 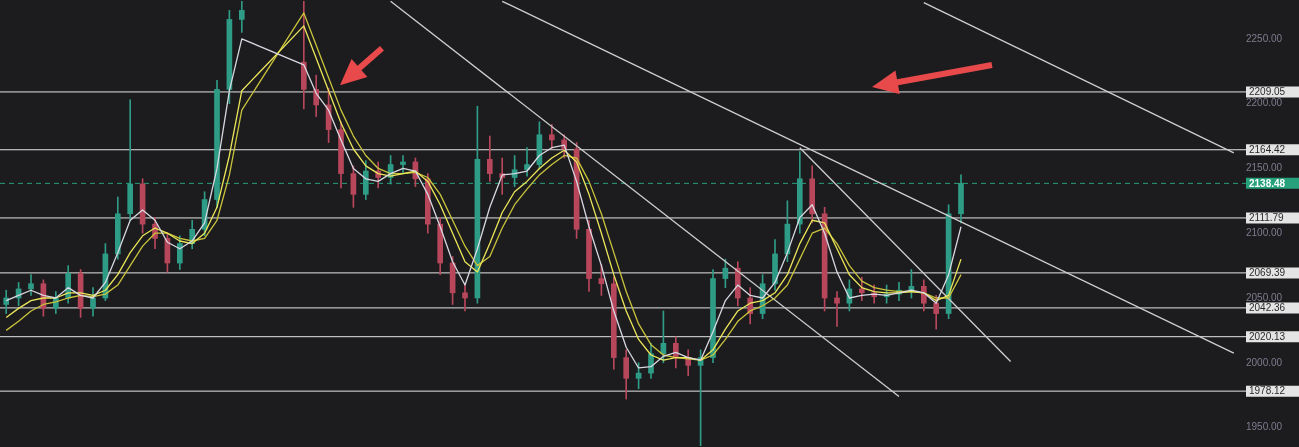 What do you see at coordinates (1267, 183) in the screenshot?
I see `ref-line-label: 2138.48` at bounding box center [1267, 183].